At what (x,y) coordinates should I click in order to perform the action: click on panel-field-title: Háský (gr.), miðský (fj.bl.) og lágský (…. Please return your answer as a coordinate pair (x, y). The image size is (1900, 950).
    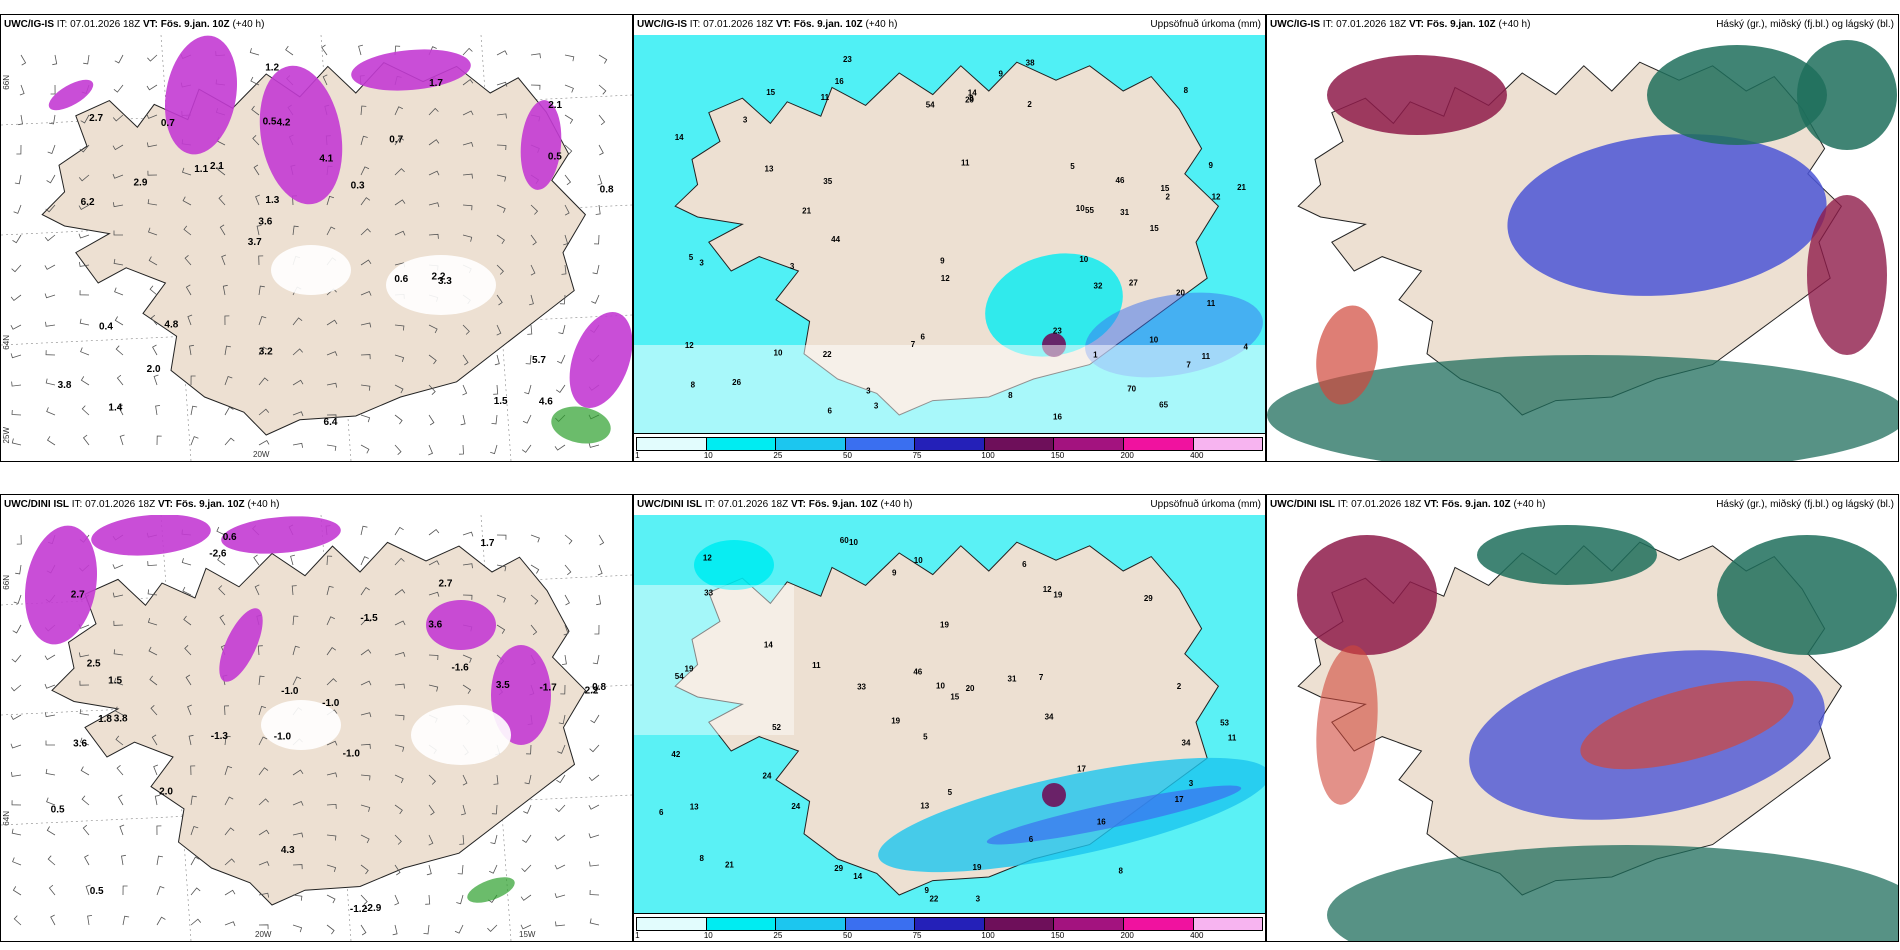
    Looking at the image, I should click on (1805, 504).